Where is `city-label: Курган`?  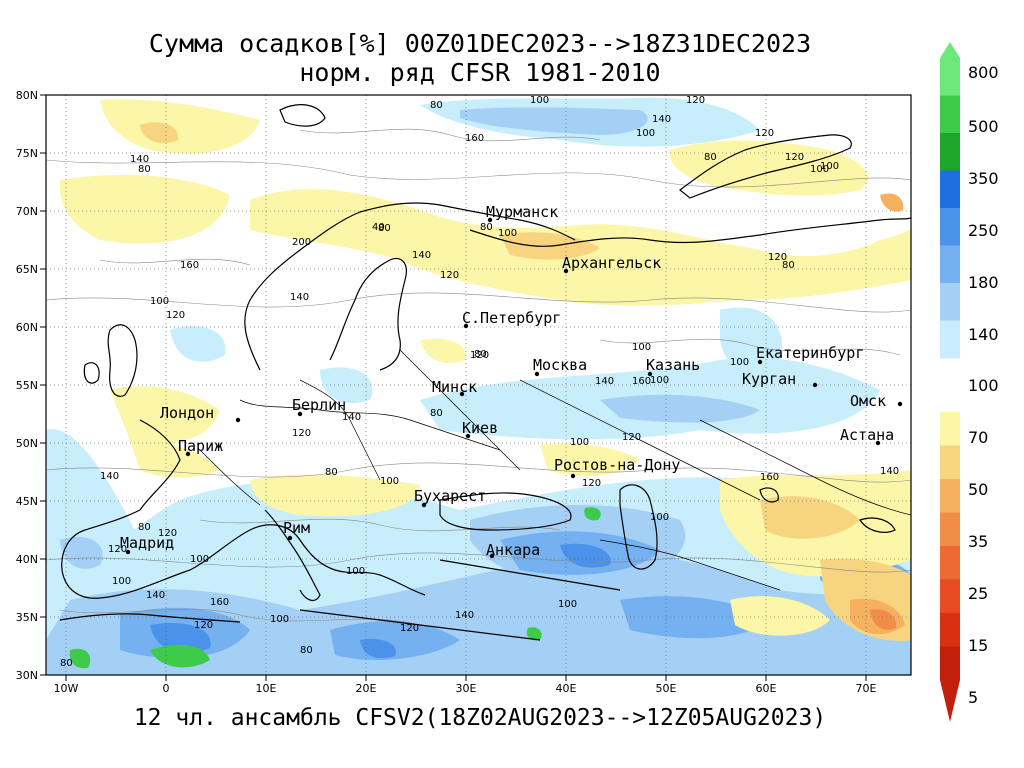
city-label: Курган is located at coordinates (769, 379).